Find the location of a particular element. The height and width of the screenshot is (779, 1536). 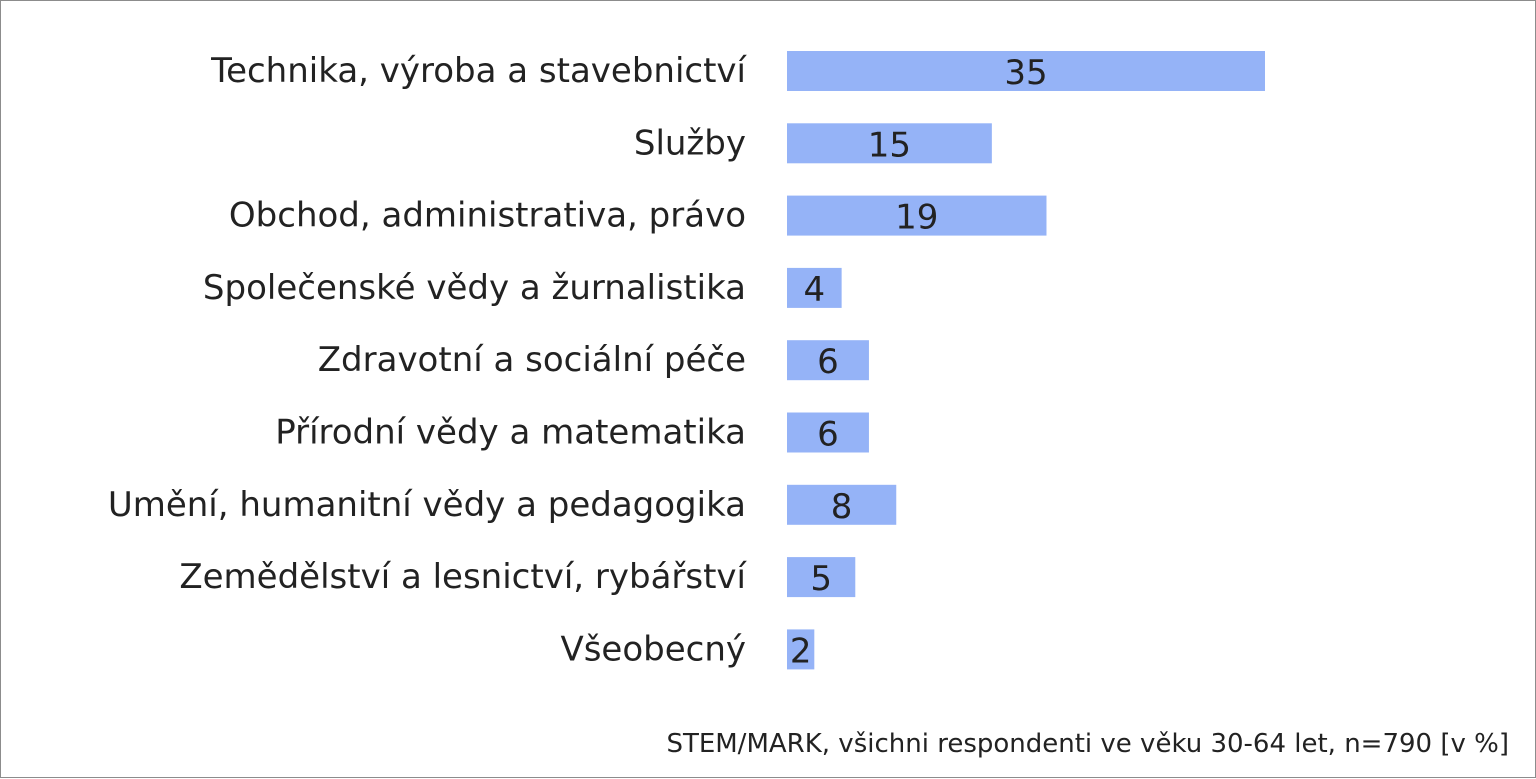

category-label: Přírodní vědy a matematika is located at coordinates (510, 433).